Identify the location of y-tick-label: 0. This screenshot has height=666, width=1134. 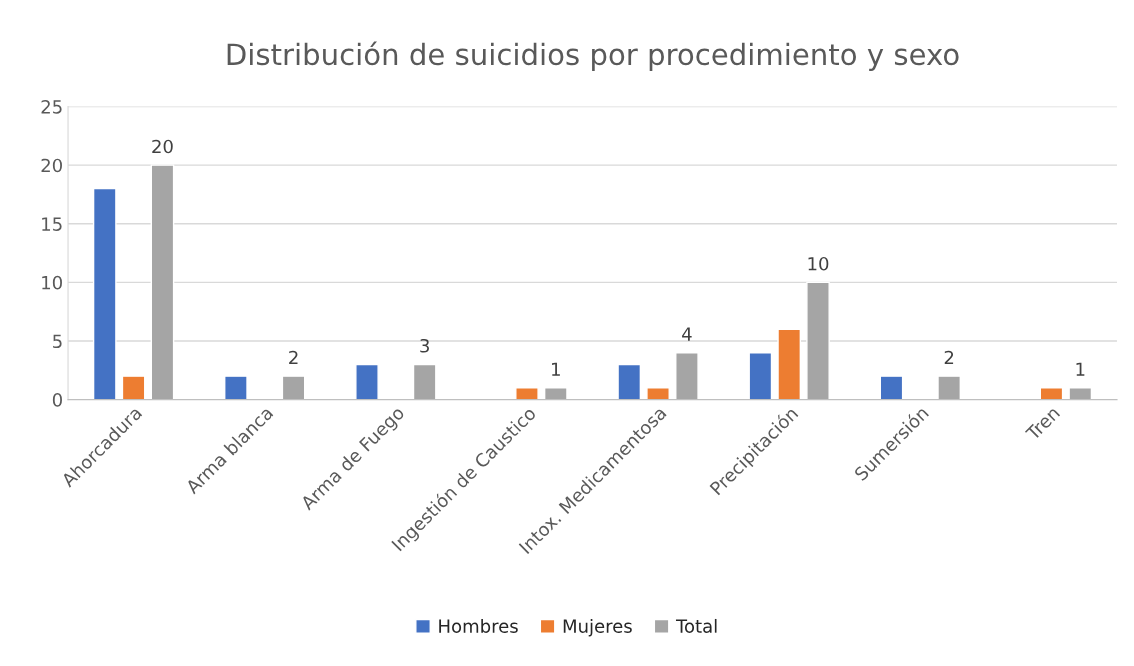
(57, 400).